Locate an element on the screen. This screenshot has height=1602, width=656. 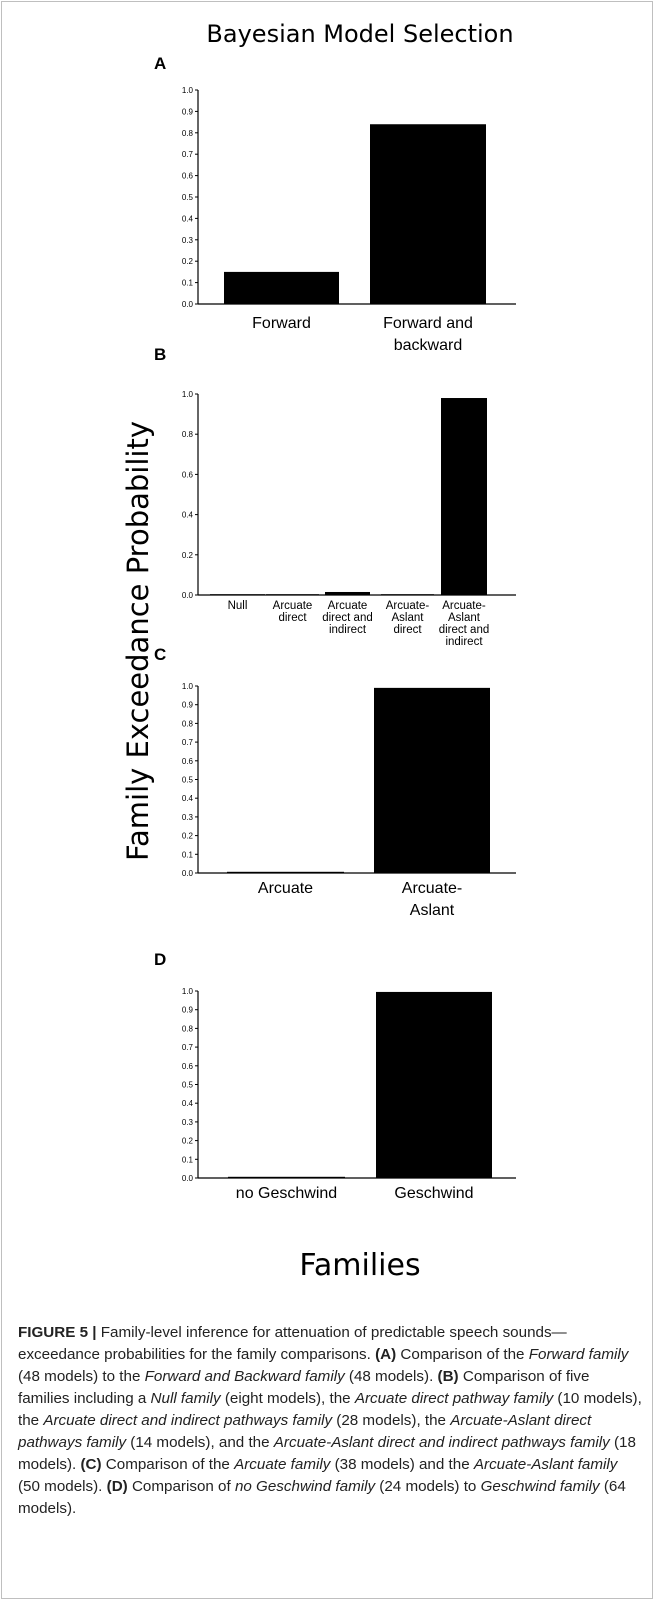
panel-label-c: C is located at coordinates (160, 654).